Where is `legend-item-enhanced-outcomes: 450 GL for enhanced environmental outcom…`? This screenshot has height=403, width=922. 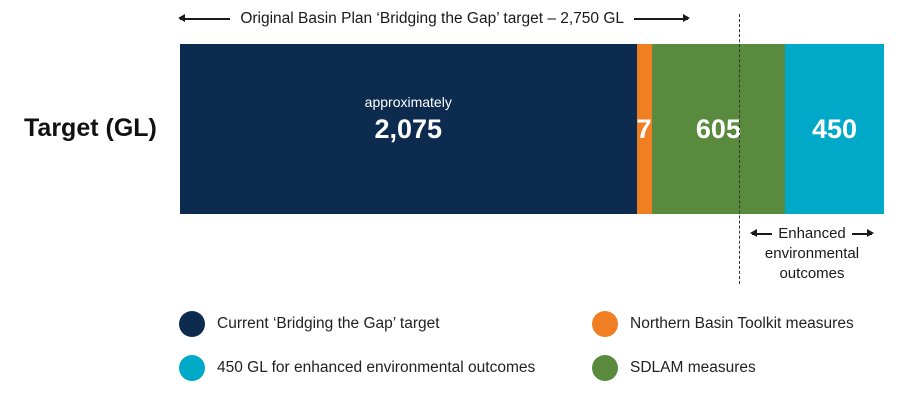
legend-item-enhanced-outcomes: 450 GL for enhanced environmental outcom… is located at coordinates (357, 368).